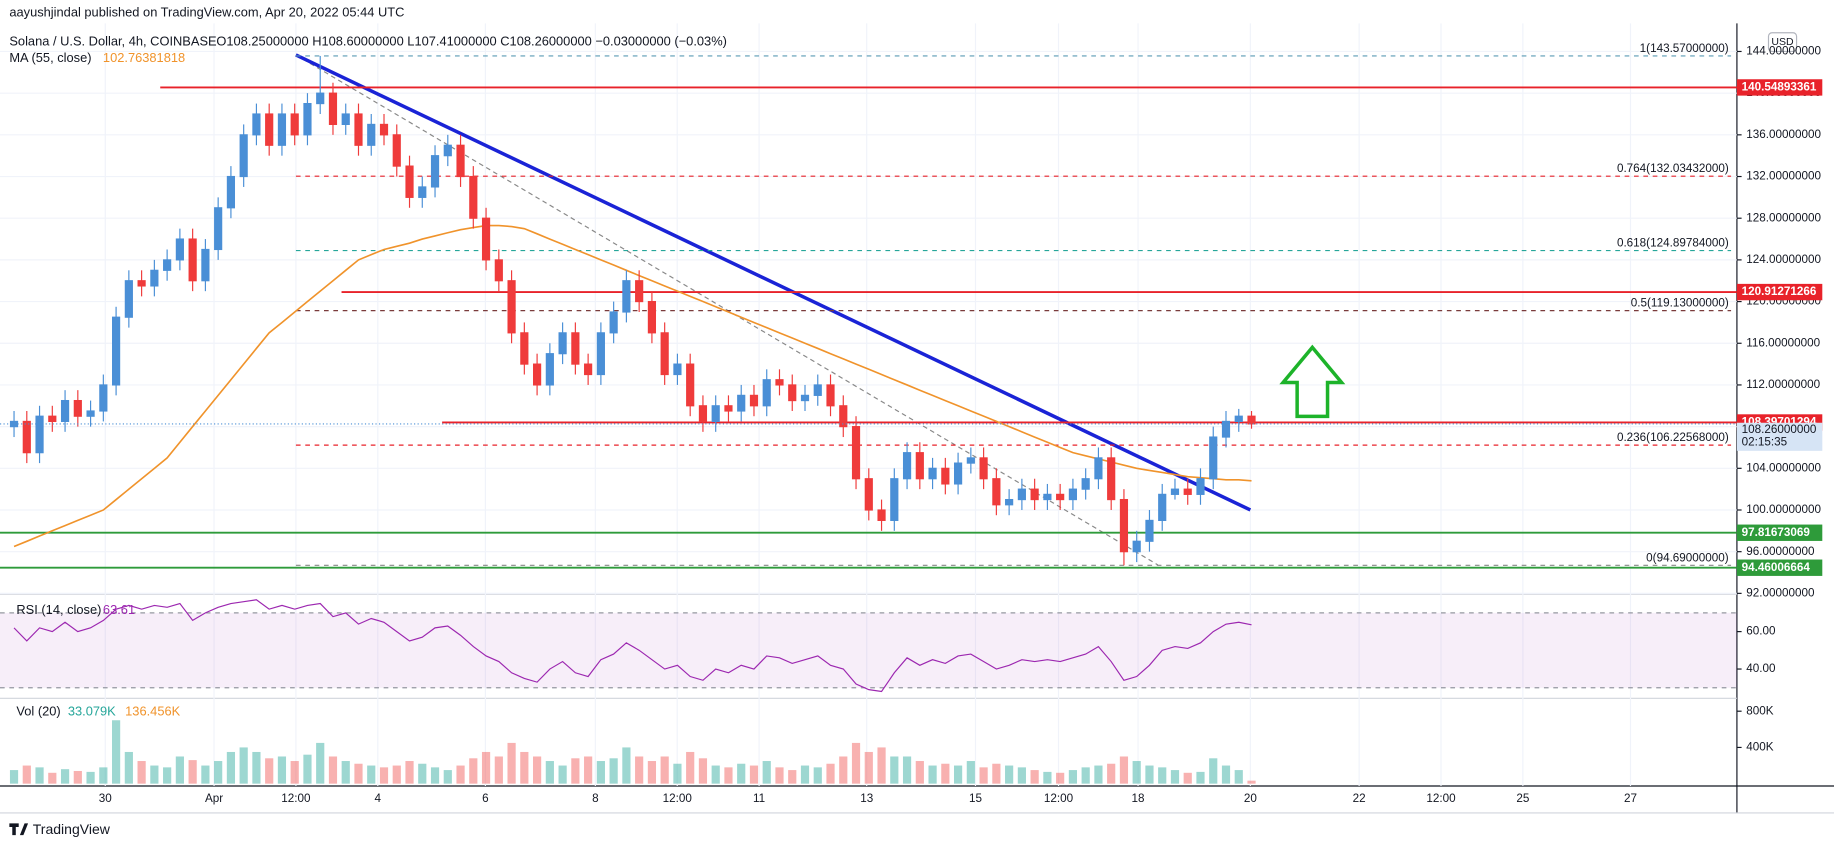  What do you see at coordinates (1523, 798) in the screenshot?
I see `x-tick-label: 25` at bounding box center [1523, 798].